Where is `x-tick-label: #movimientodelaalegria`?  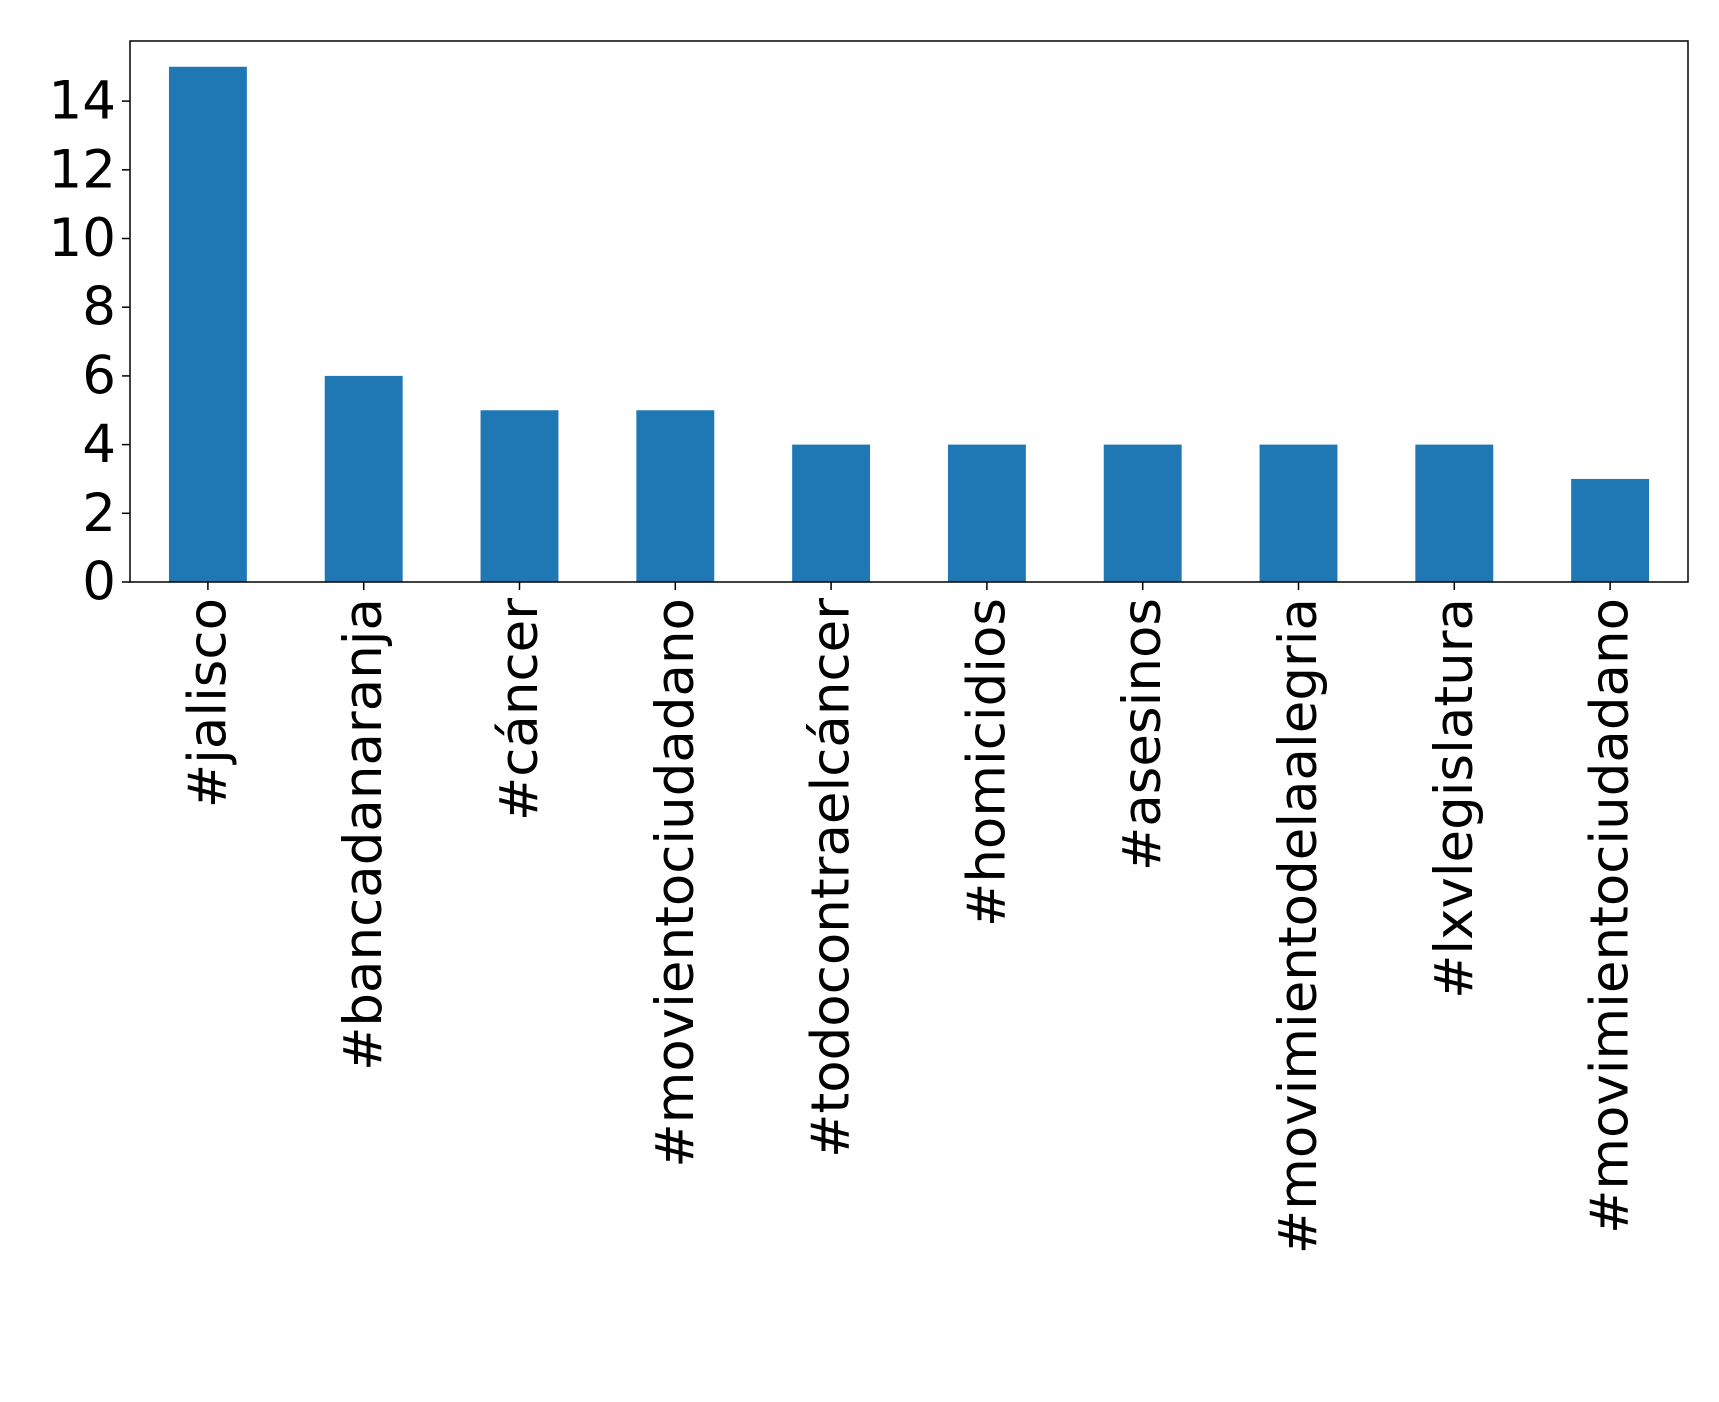 x-tick-label: #movimientodelaalegria is located at coordinates (1298, 926).